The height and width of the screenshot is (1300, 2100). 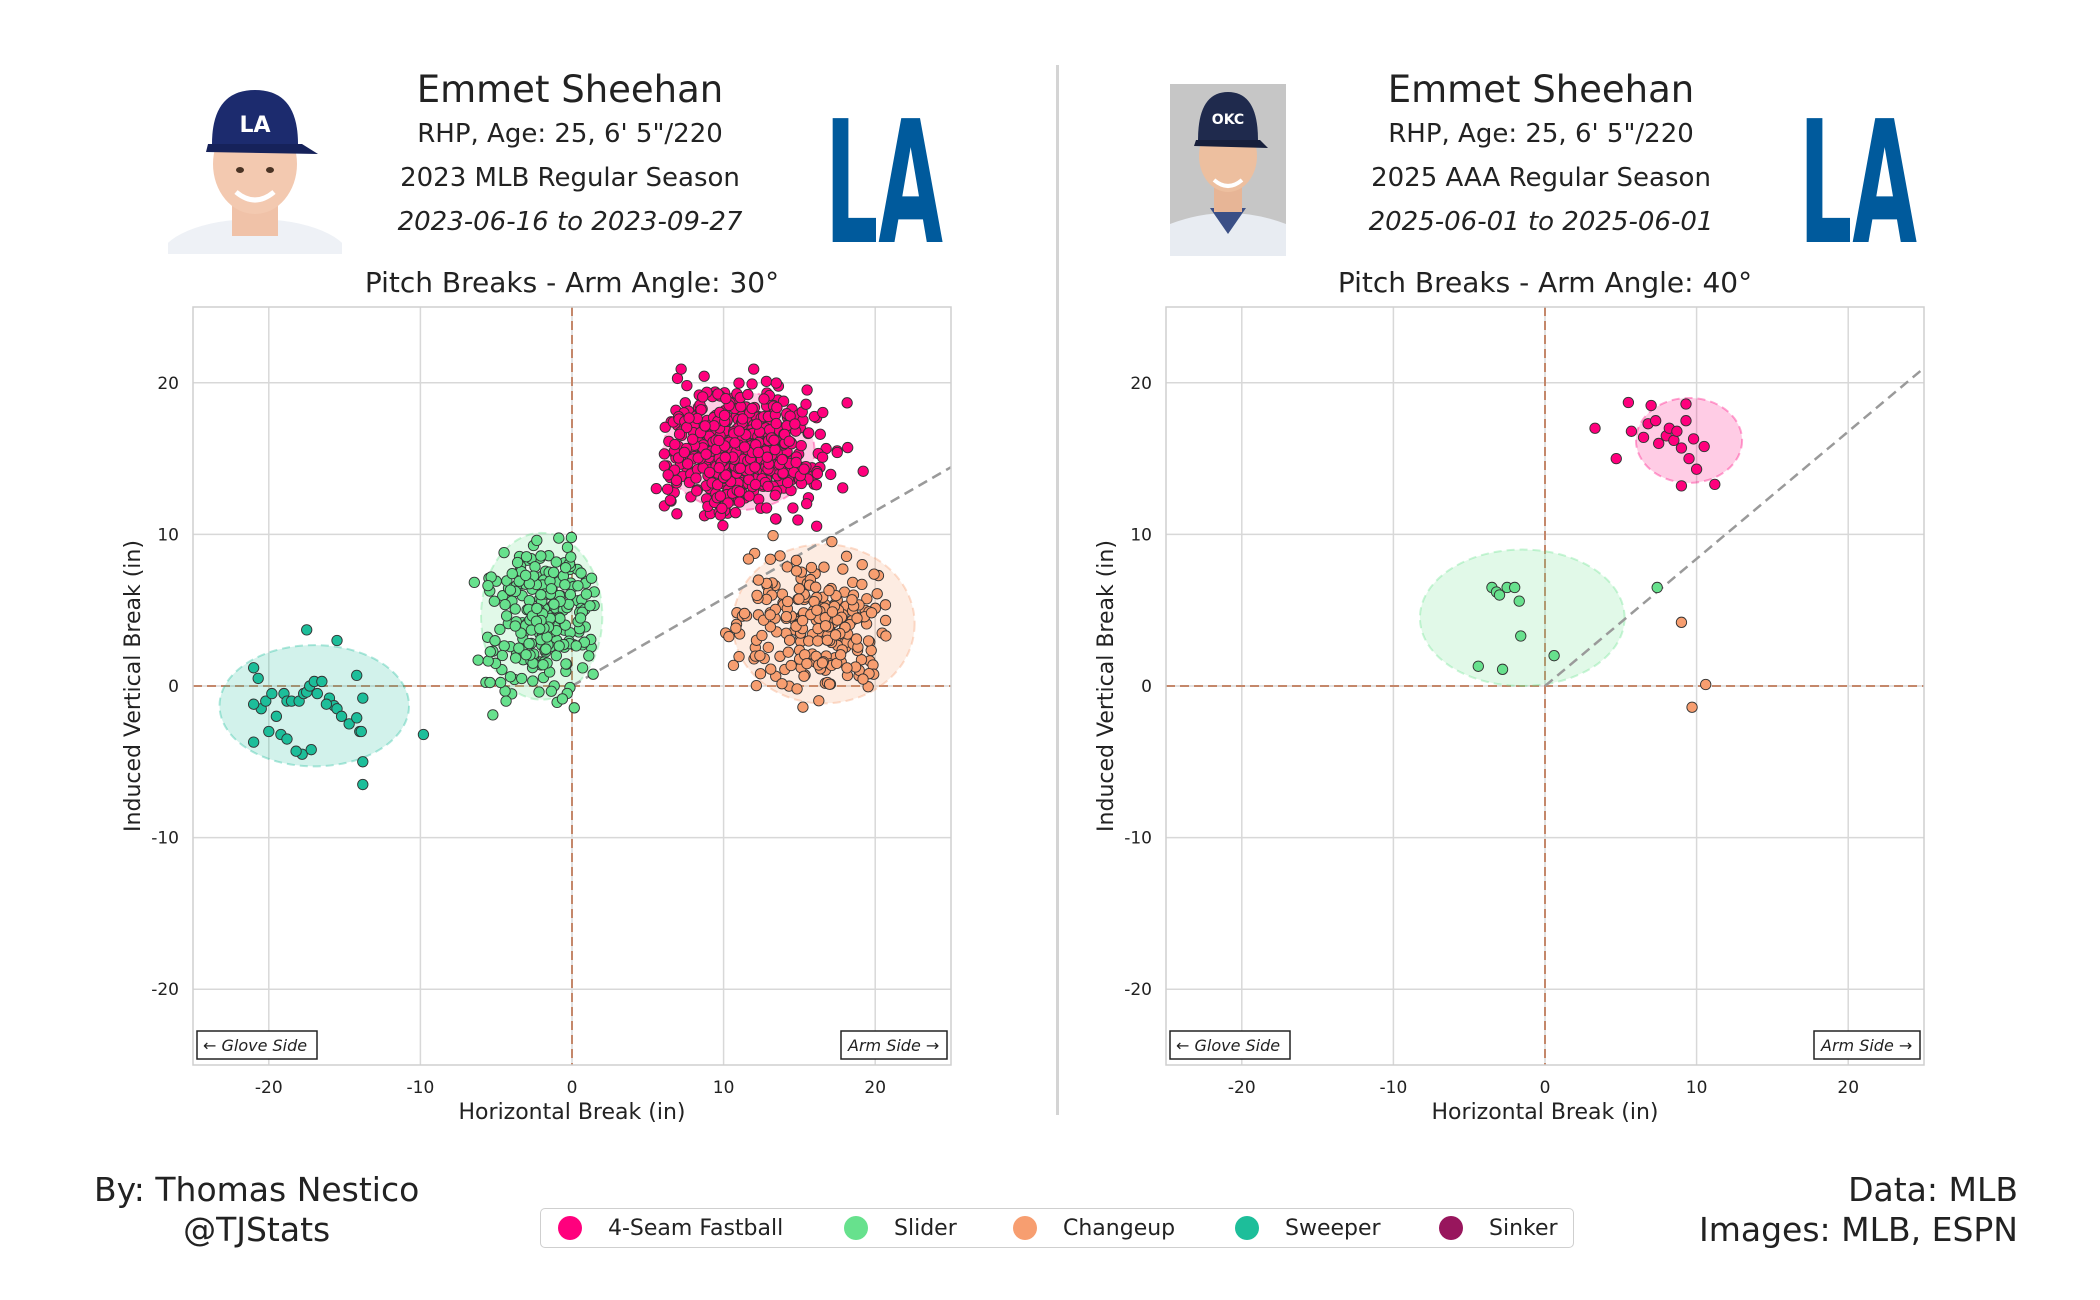 I want to click on legend-label: Slider, so click(x=925, y=1228).